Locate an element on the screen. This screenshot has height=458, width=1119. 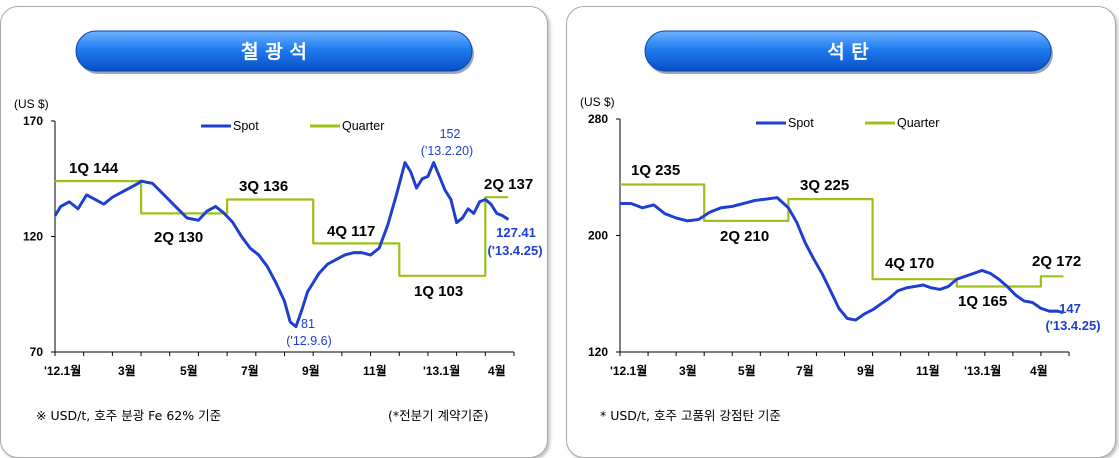
iron-annotation: 1Q 144 is located at coordinates (94, 168).